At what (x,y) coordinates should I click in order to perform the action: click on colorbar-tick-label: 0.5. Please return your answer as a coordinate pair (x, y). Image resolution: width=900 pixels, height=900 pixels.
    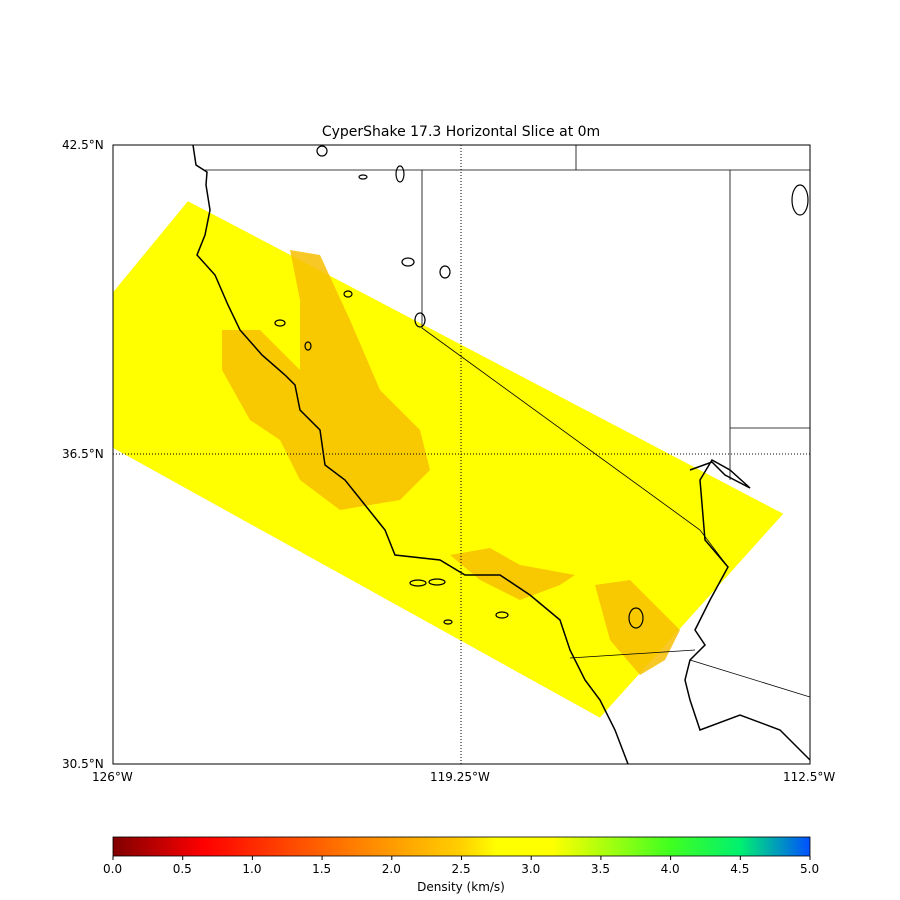
    Looking at the image, I should click on (182, 869).